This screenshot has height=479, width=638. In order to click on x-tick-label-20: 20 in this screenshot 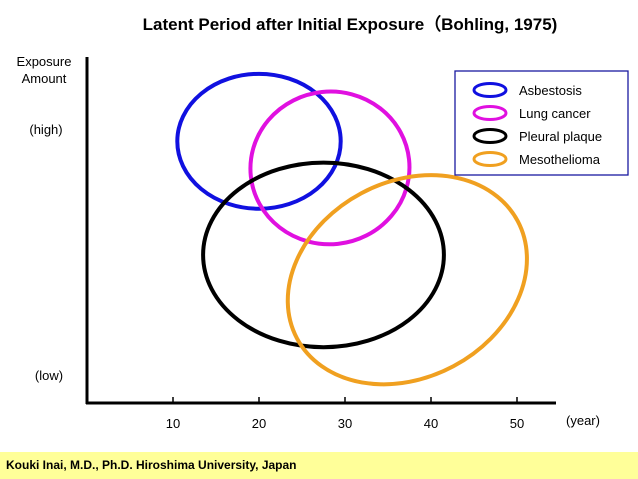, I will do `click(259, 423)`.